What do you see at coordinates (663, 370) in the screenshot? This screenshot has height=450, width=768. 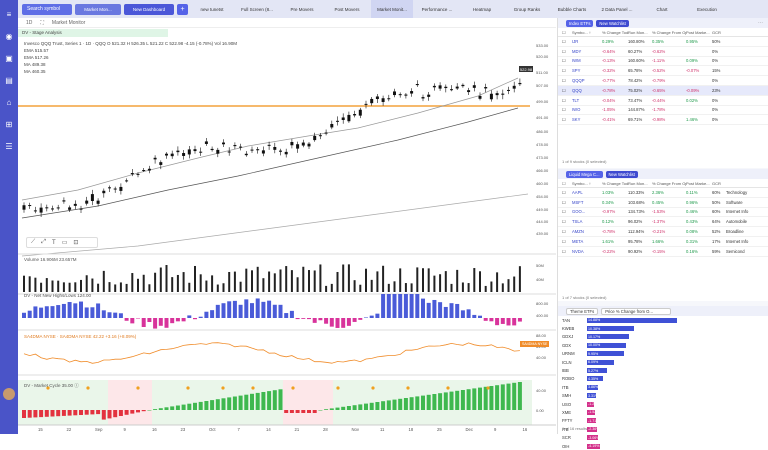 I see `theme-row: IBB 5.27%` at bounding box center [663, 370].